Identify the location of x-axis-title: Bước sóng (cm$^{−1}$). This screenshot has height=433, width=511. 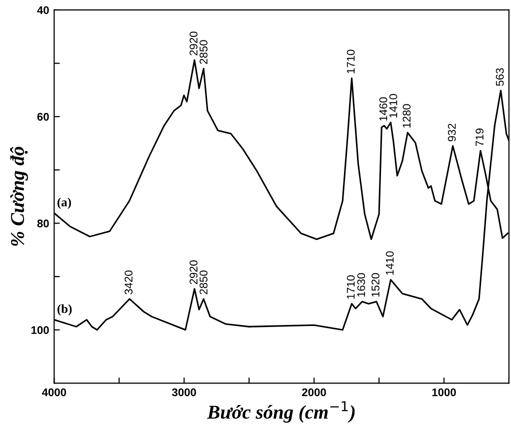
(281, 412).